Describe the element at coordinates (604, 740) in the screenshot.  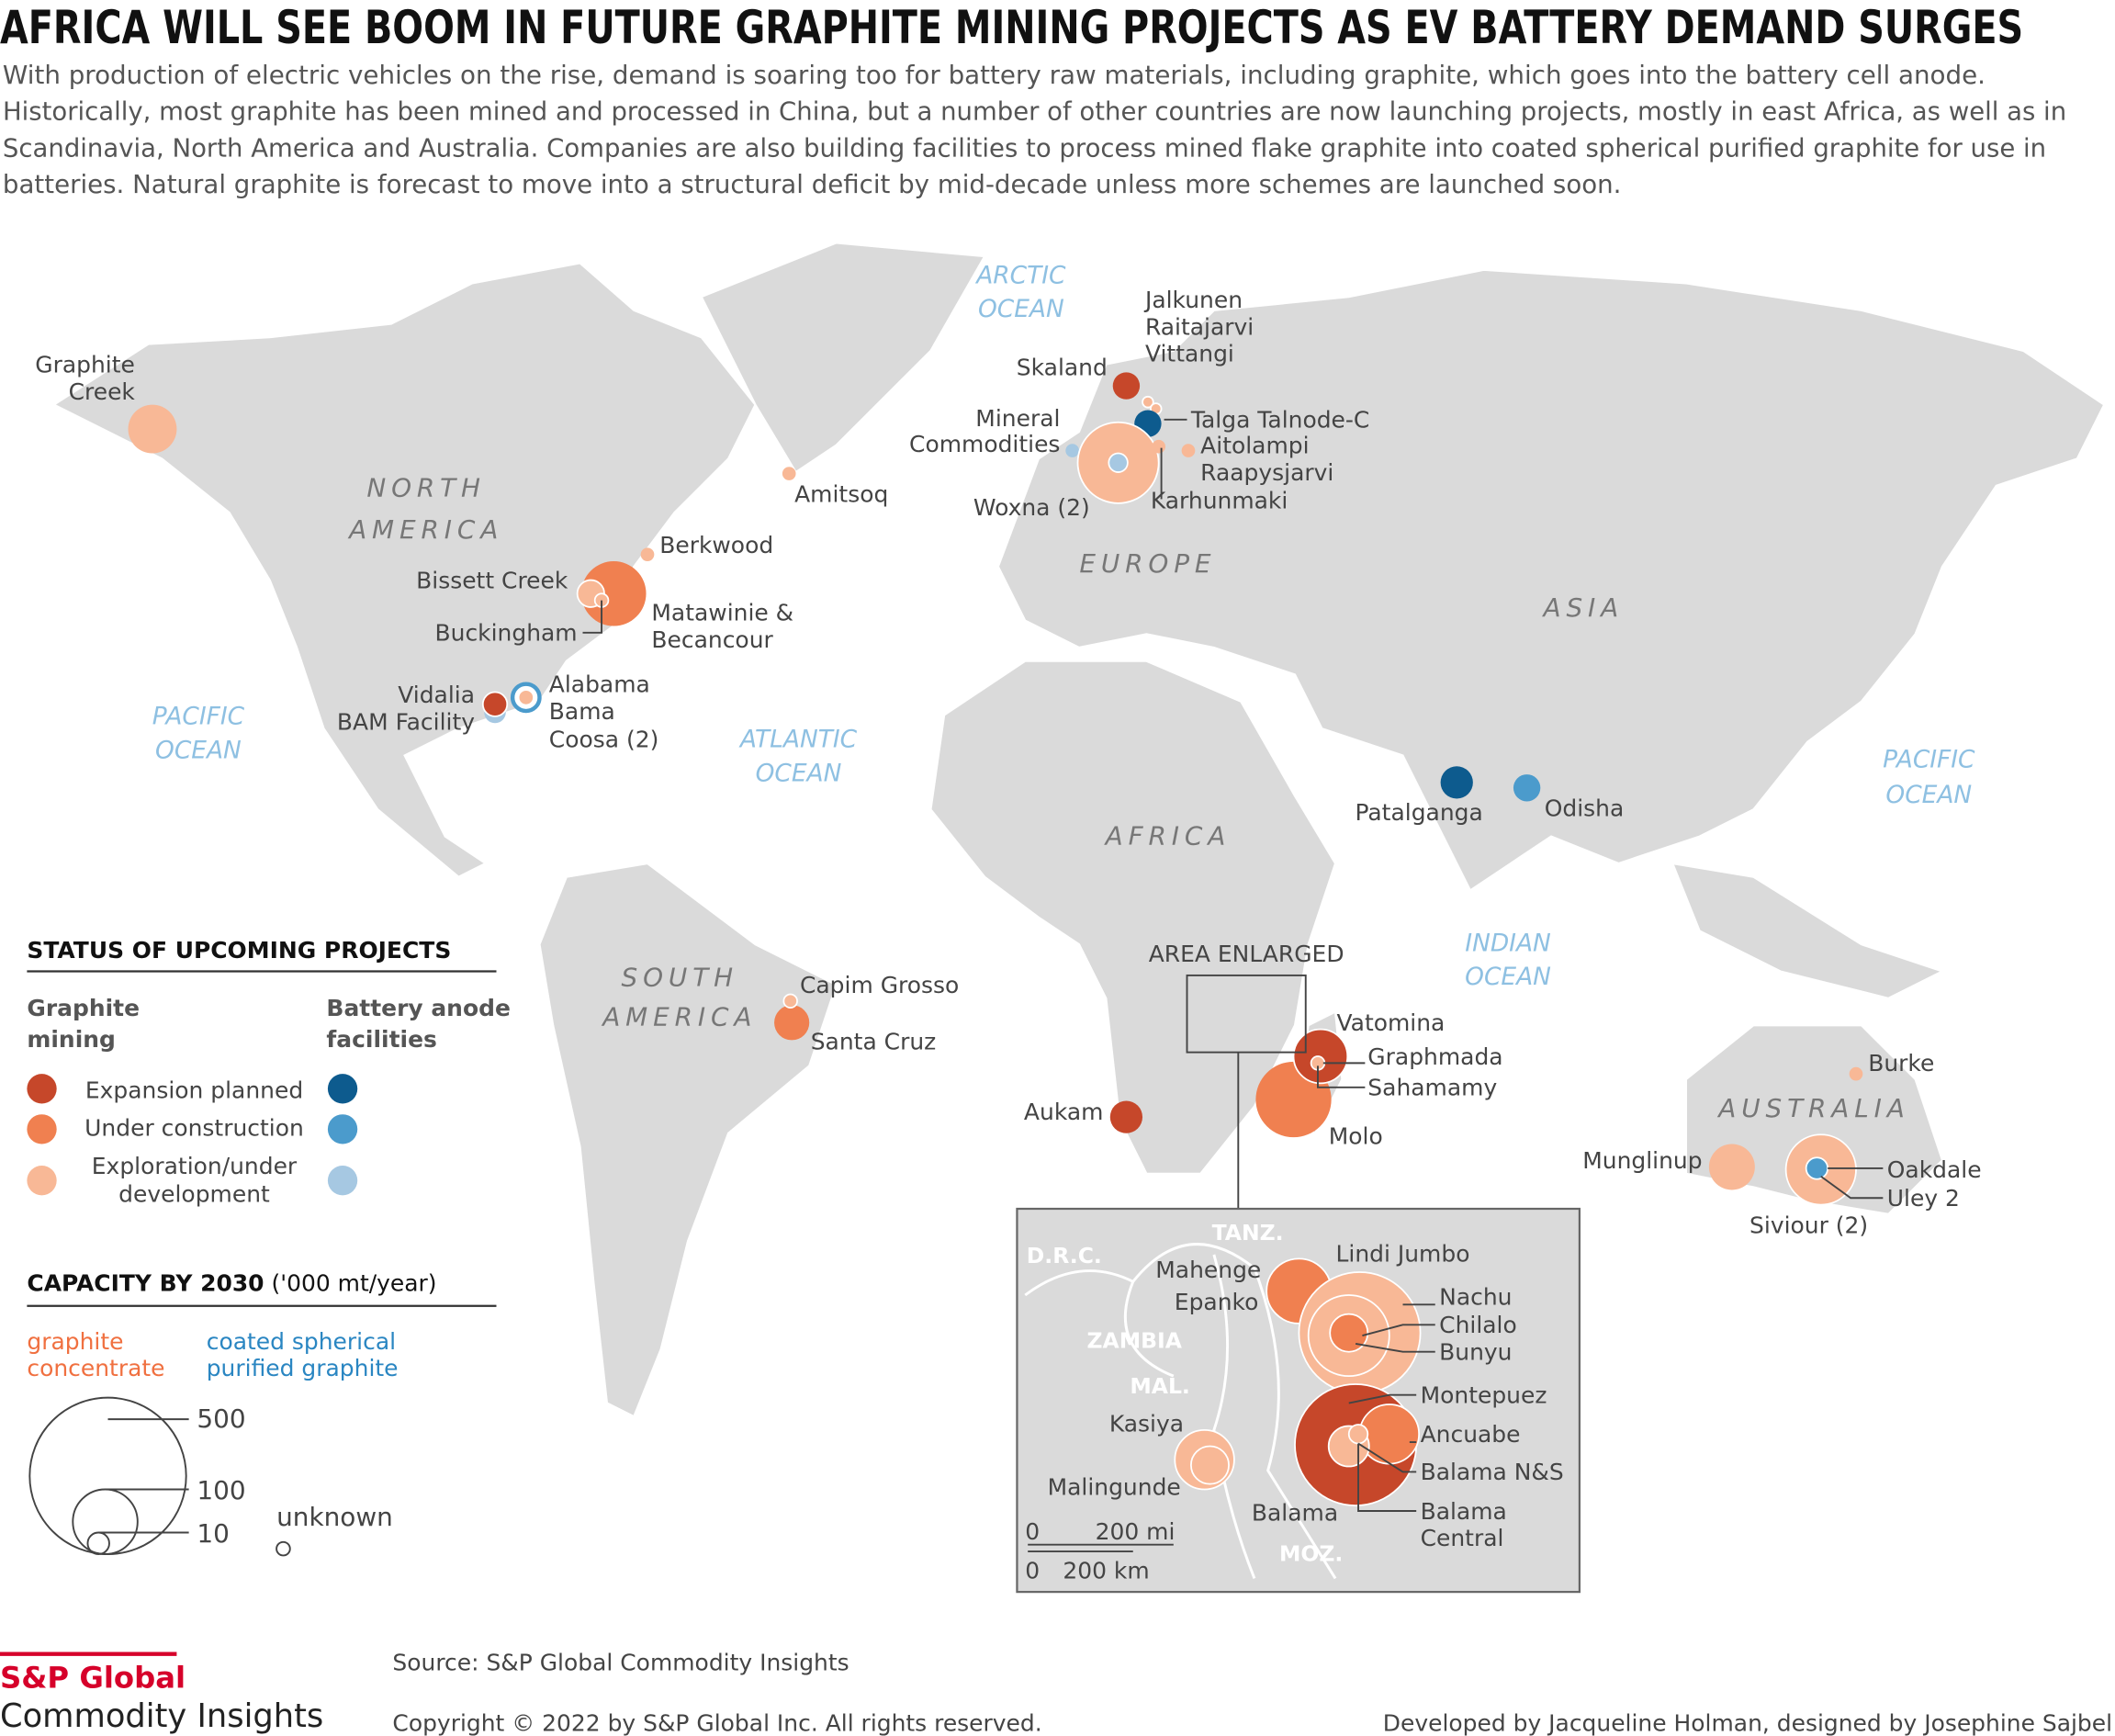
I see `project-label: Coosa (2)` at that location.